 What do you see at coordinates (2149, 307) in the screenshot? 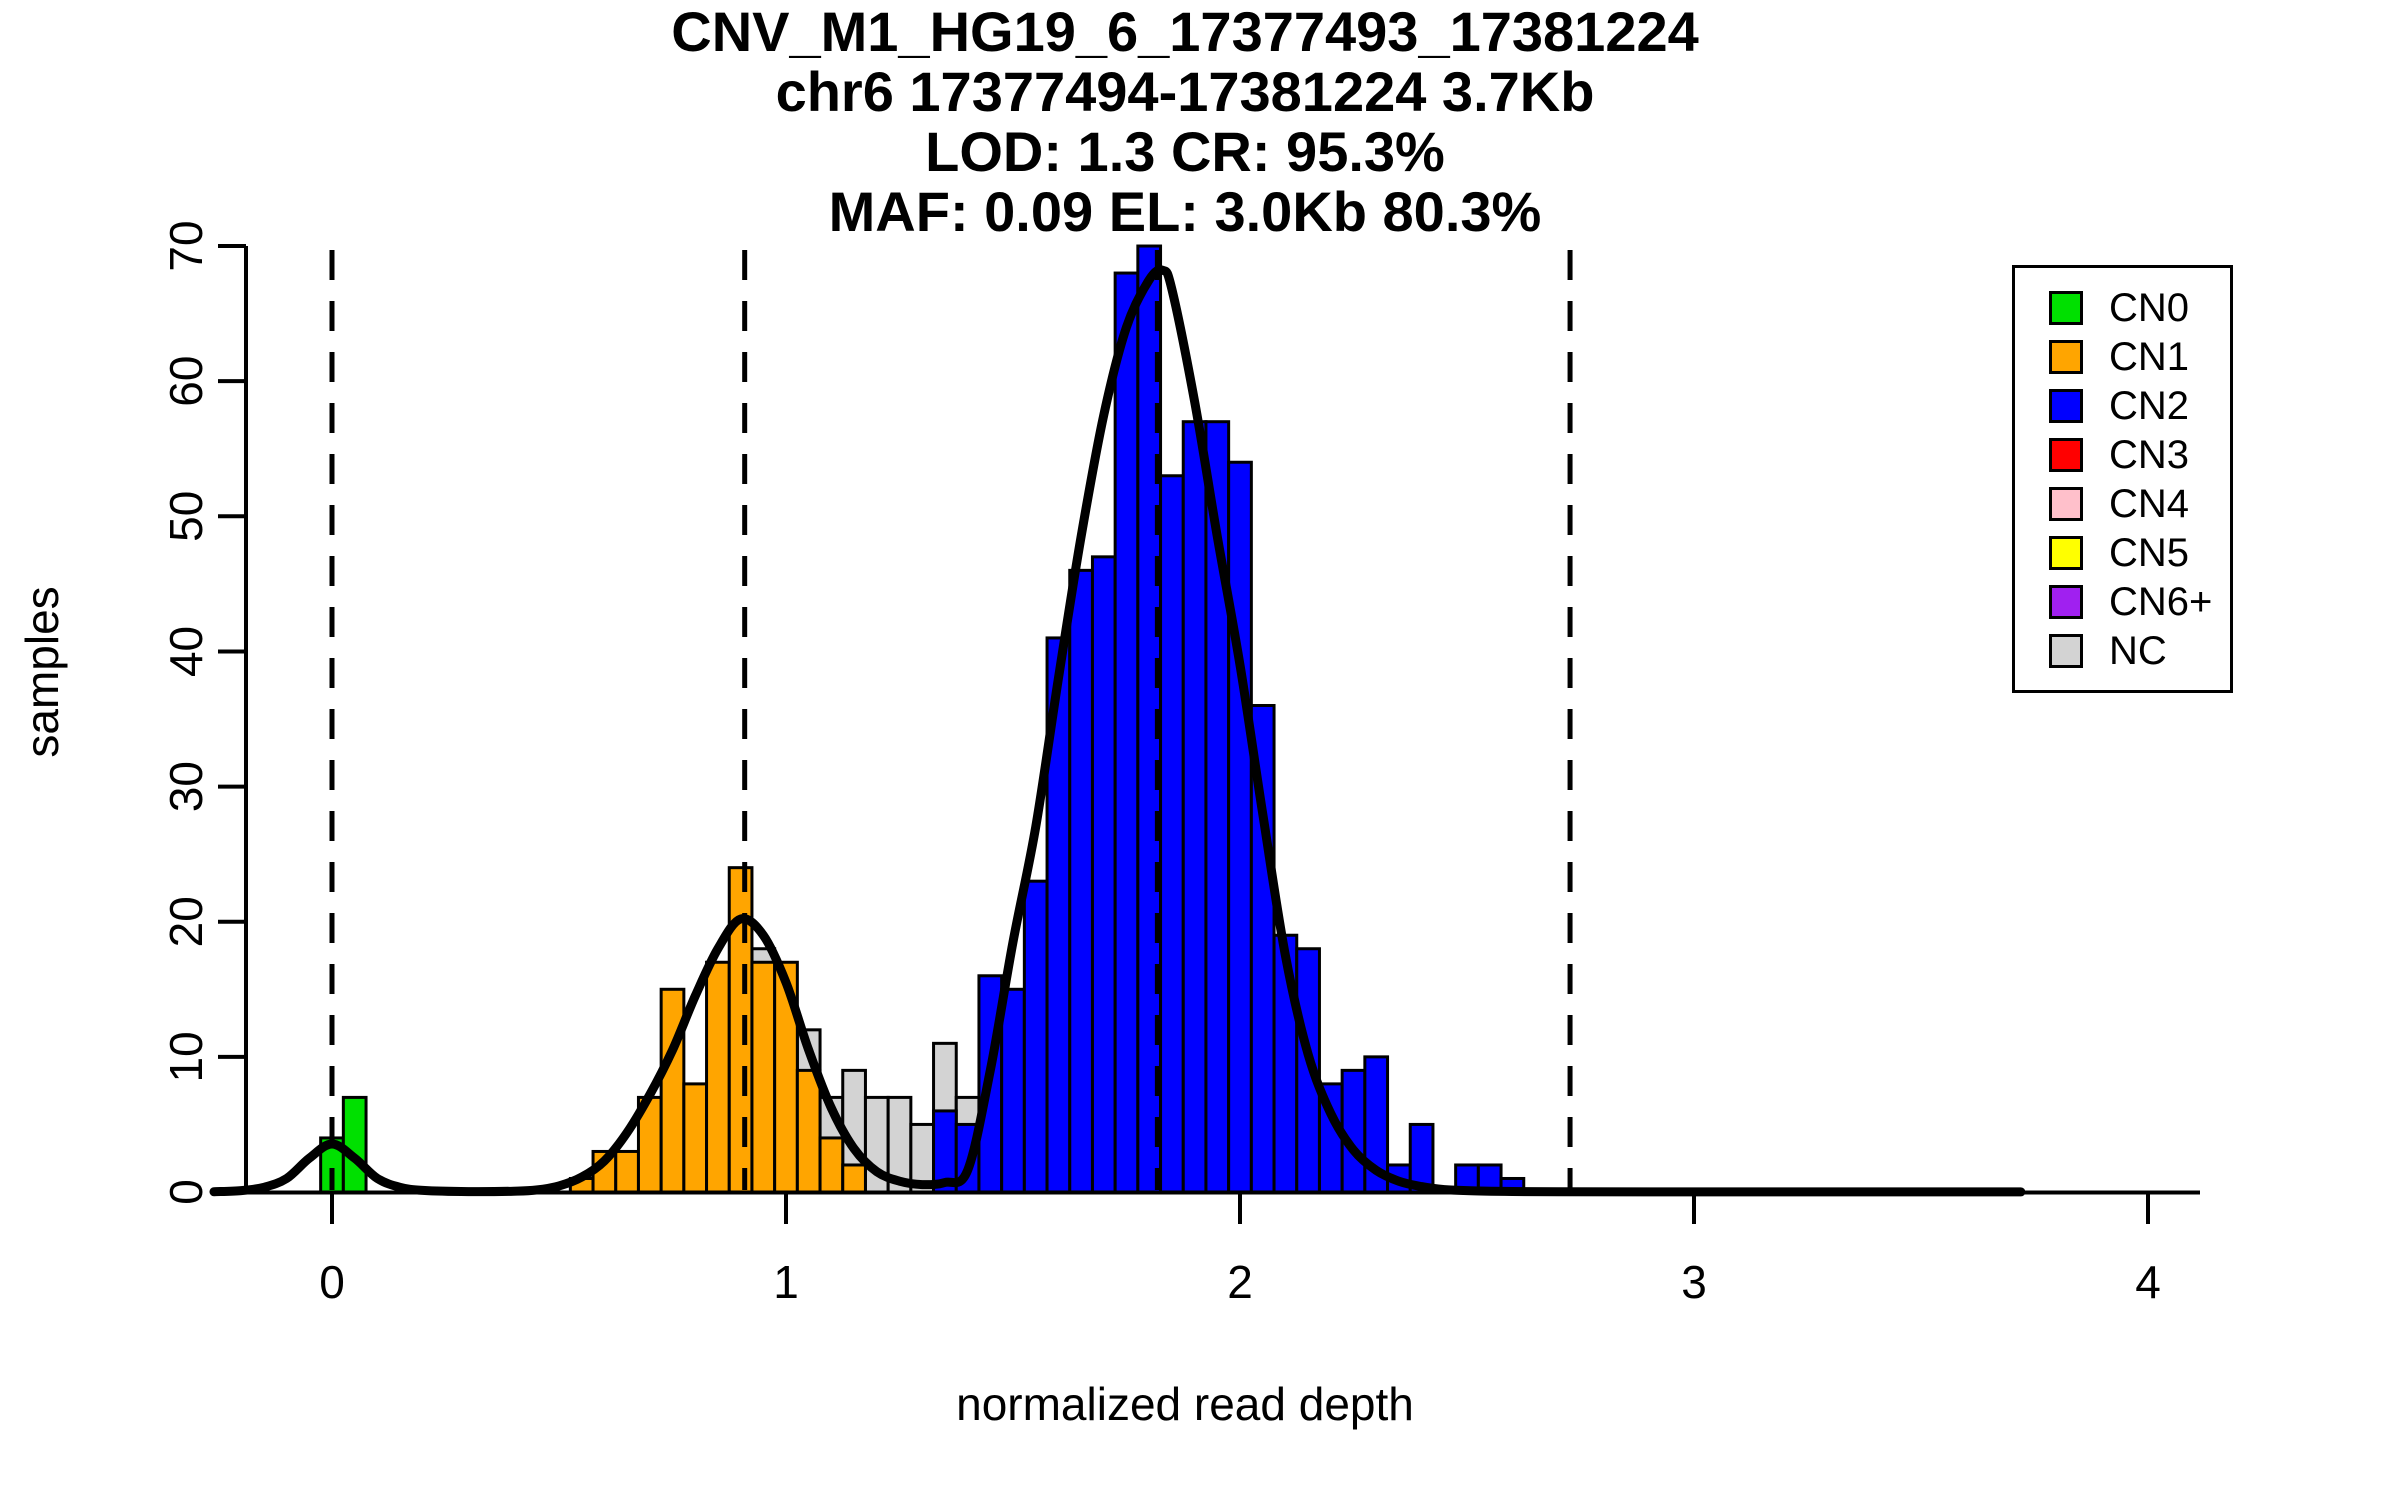
I see `legend-item-label: CN0` at bounding box center [2149, 307].